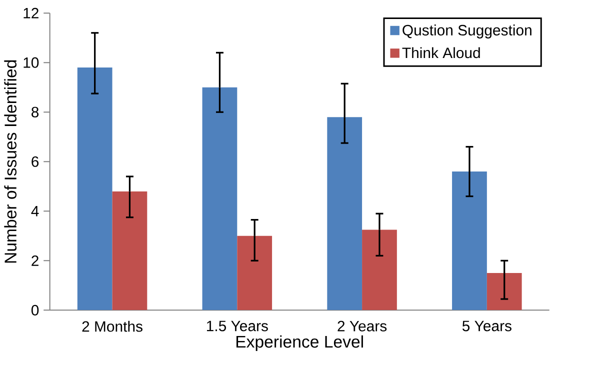 Image resolution: width=614 pixels, height=377 pixels. I want to click on y-tick-label: 2, so click(35, 260).